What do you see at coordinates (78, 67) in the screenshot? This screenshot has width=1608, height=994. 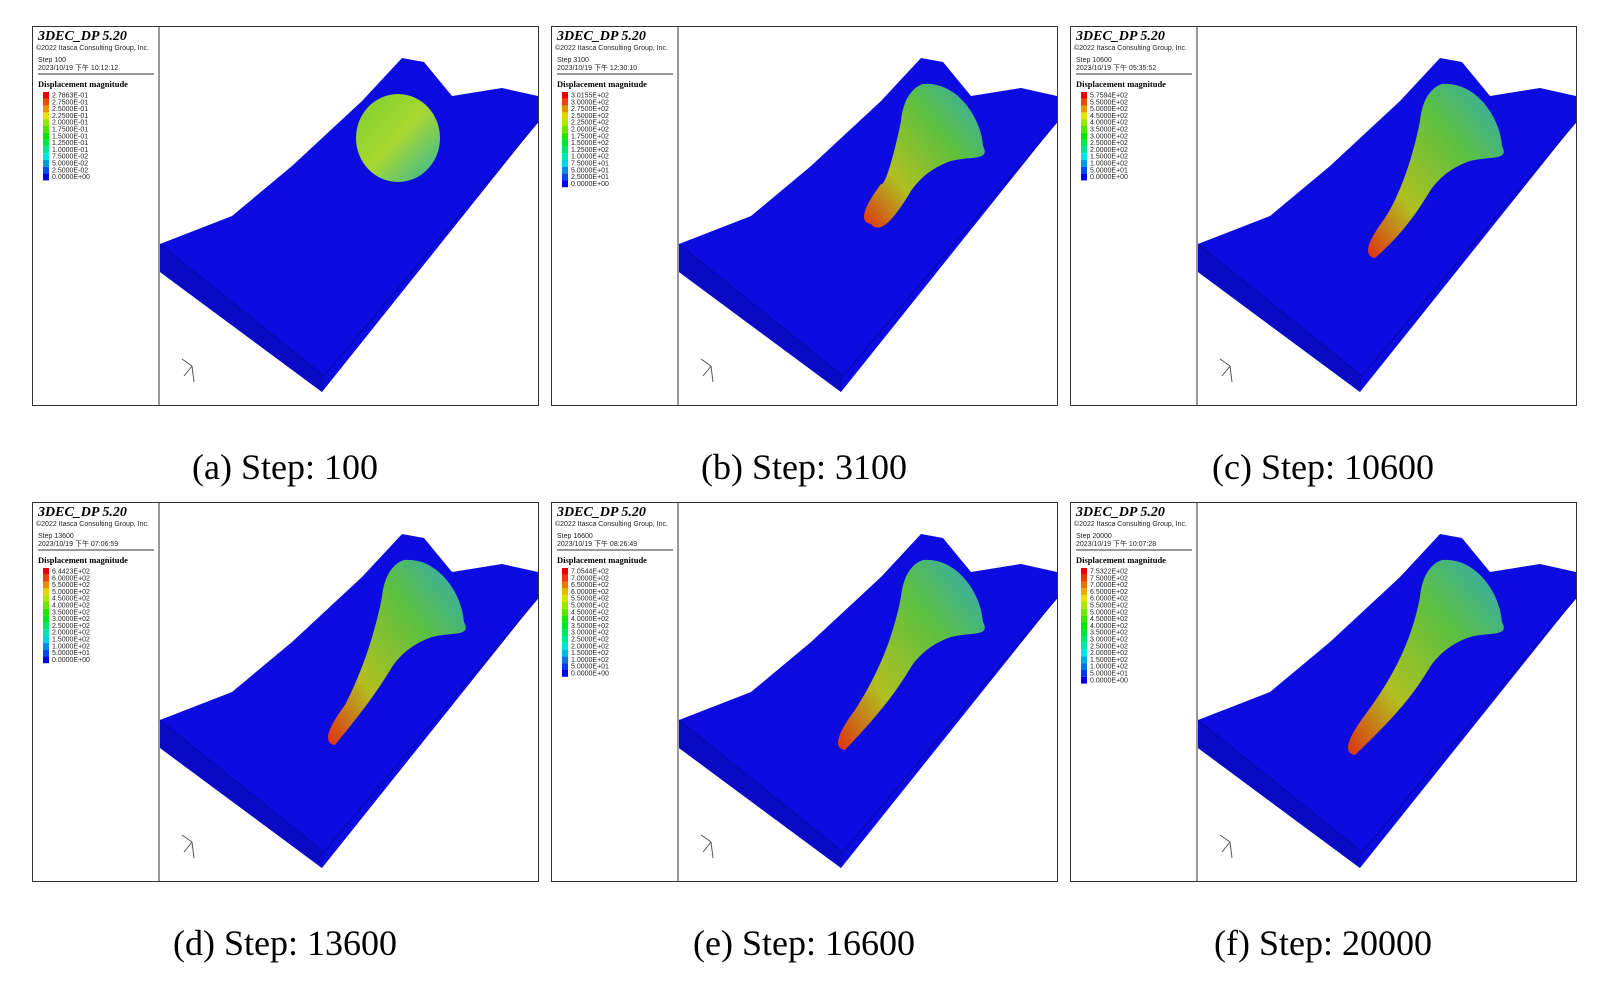 I see `date-label: 2023/10/19 下午 10:12:12` at bounding box center [78, 67].